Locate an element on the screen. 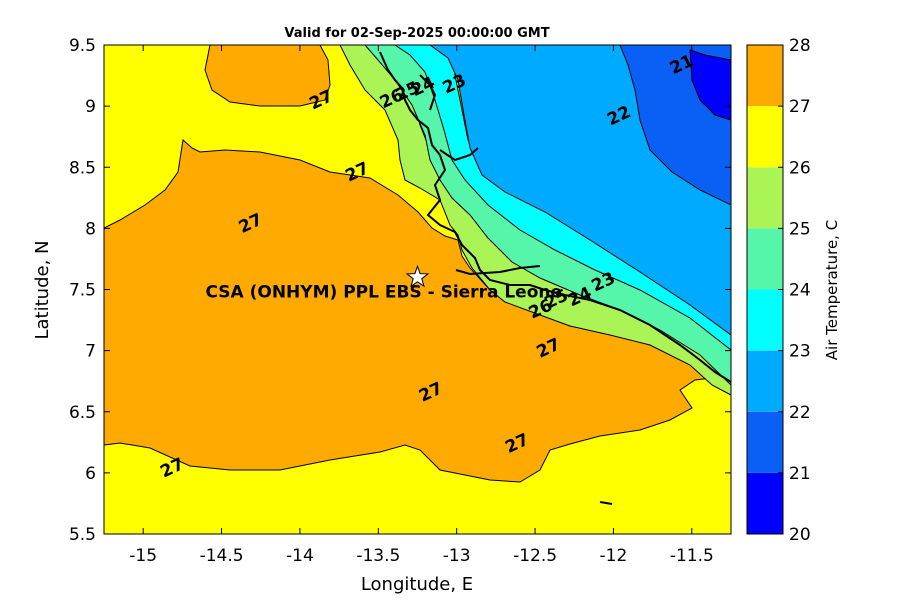 The image size is (900, 604). x-tick-label: -14.5 is located at coordinates (222, 556).